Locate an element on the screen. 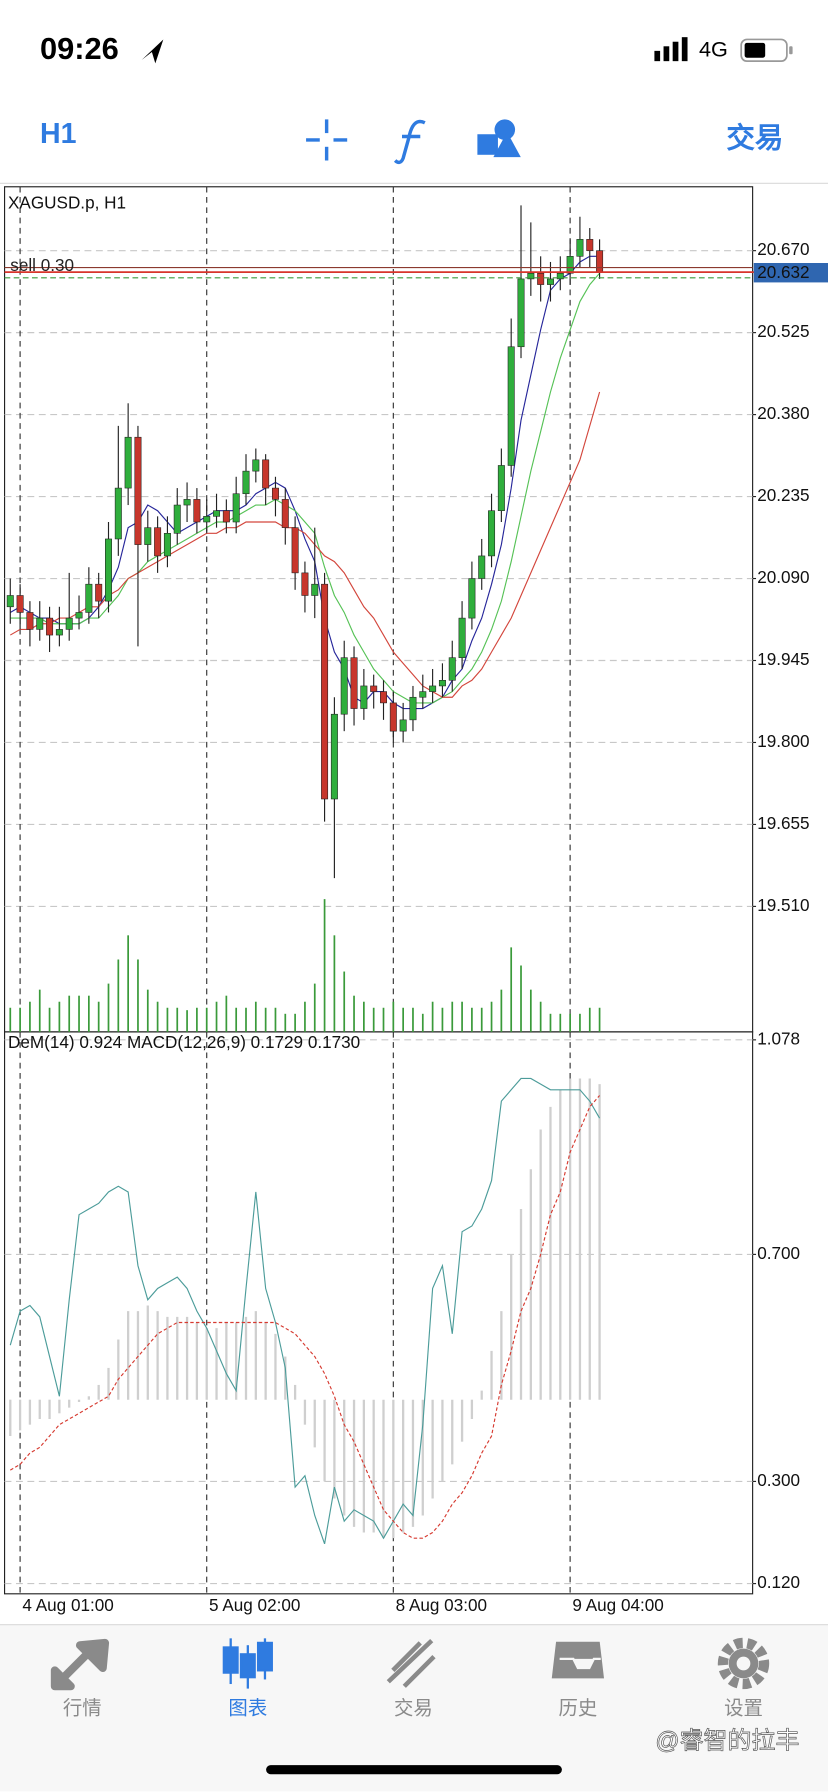  nav-label: 图表 is located at coordinates (247, 1708).